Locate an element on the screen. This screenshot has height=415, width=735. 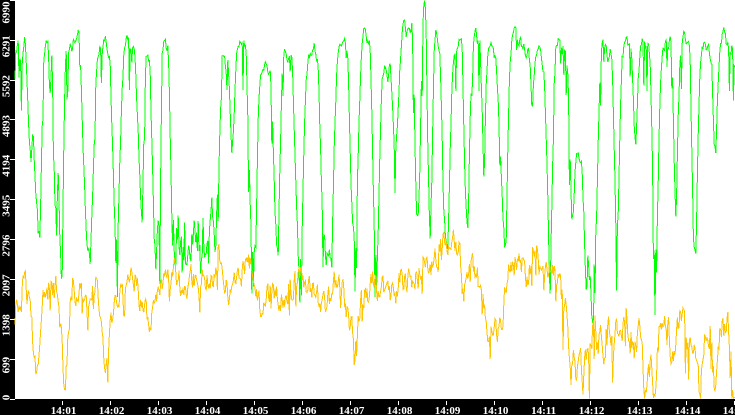
svg-text: 14:13 is located at coordinates (640, 410).